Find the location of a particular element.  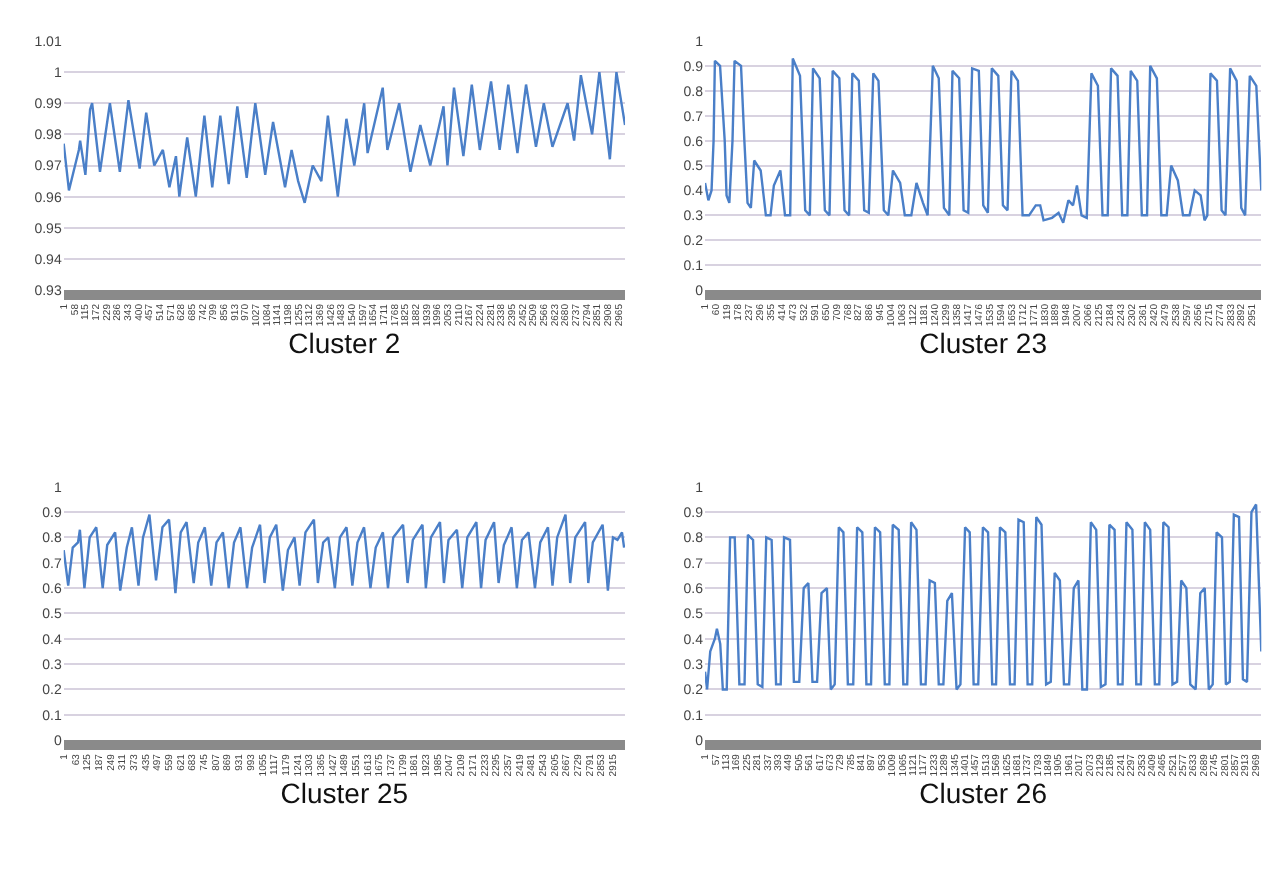

x-axis-title: Cluster 23 is located at coordinates (983, 342).